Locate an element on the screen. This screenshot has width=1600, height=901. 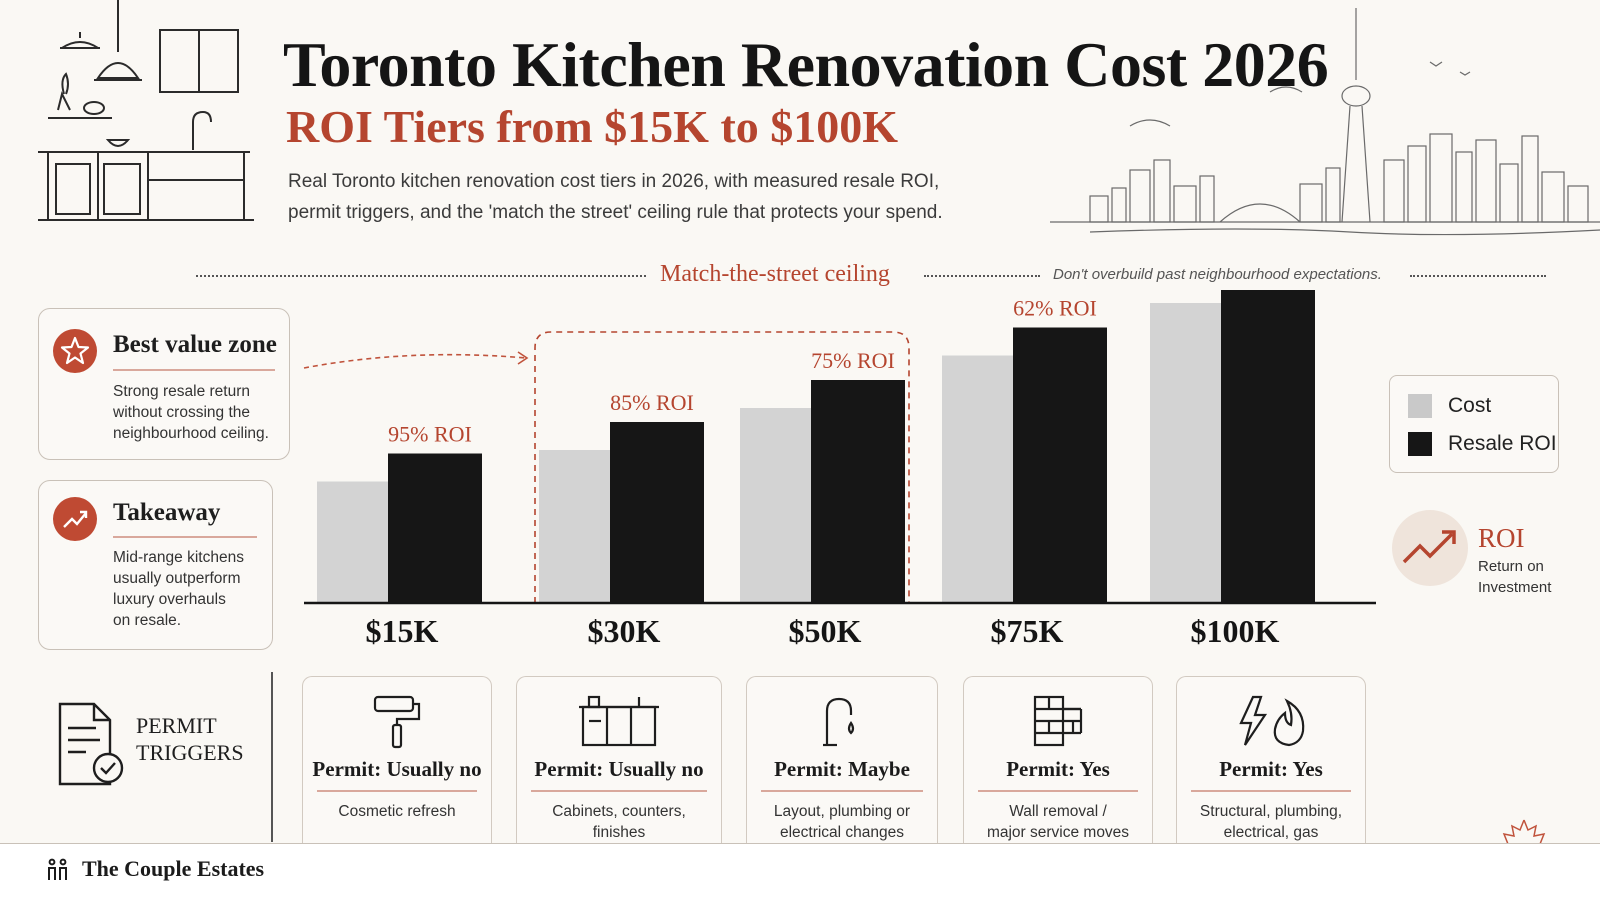
x-tick-label: $30K is located at coordinates (624, 631).